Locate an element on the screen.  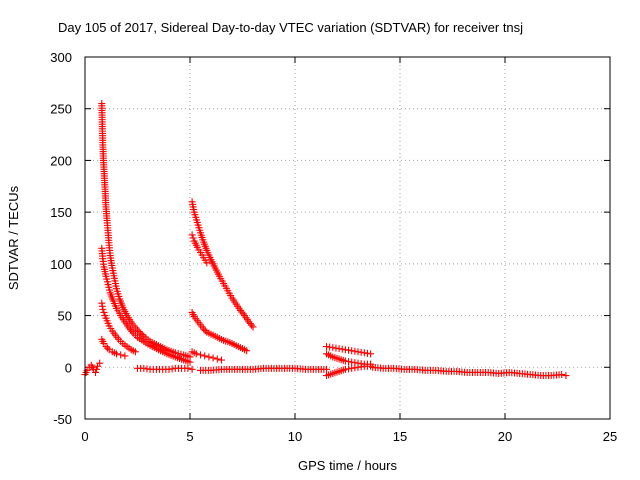
y-tick-label: -50 is located at coordinates (62, 419).